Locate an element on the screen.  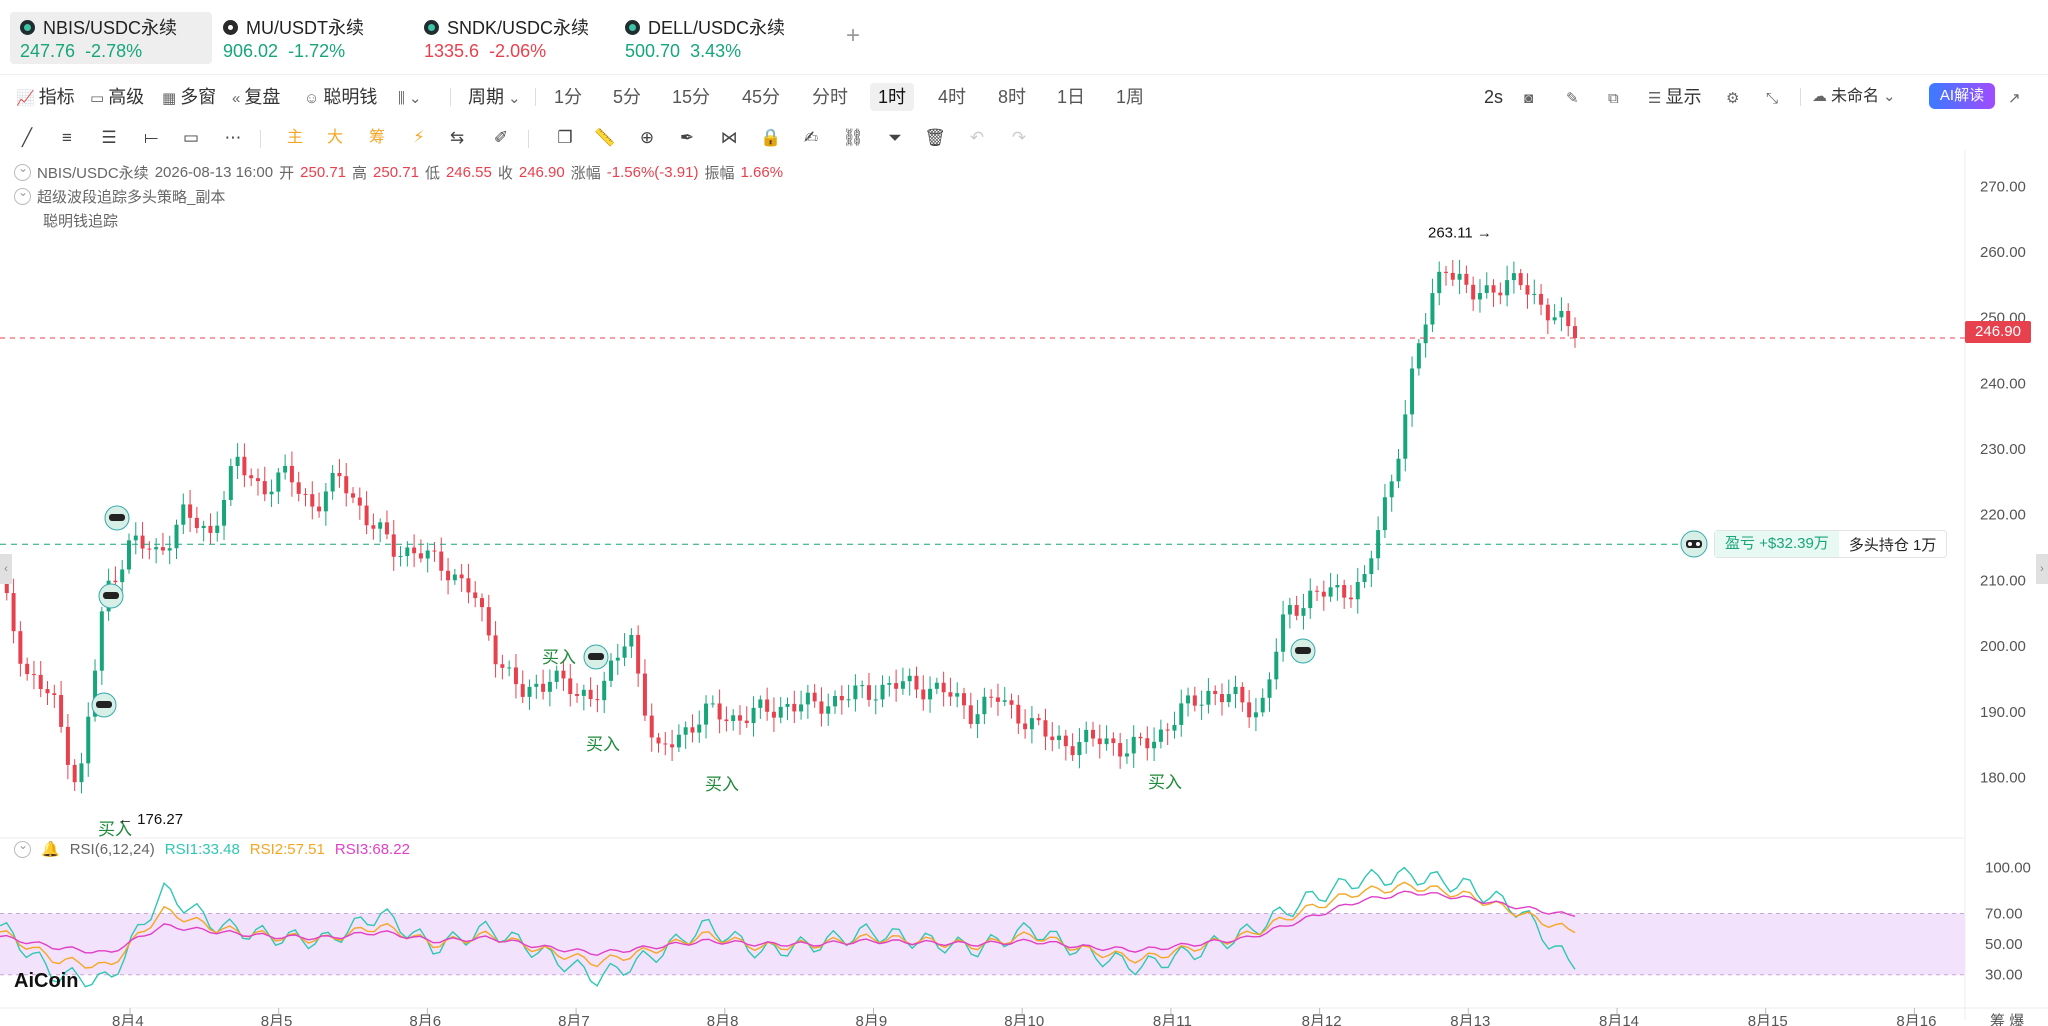
edit-list-icon: ✍ is located at coordinates (811, 137).